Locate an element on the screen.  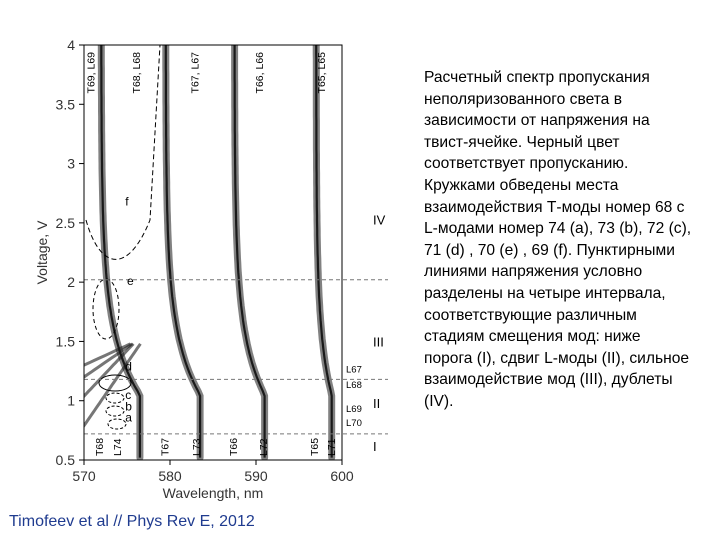
interval-label: II is located at coordinates (376, 403).